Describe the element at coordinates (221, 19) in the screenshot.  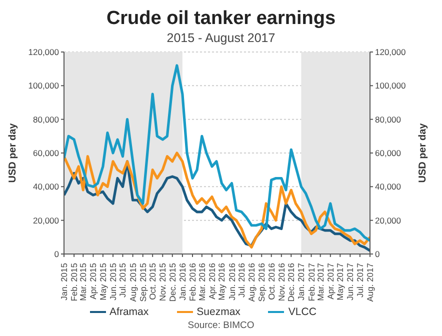
I see `chart-title: Crude oil tanker earnings` at that location.